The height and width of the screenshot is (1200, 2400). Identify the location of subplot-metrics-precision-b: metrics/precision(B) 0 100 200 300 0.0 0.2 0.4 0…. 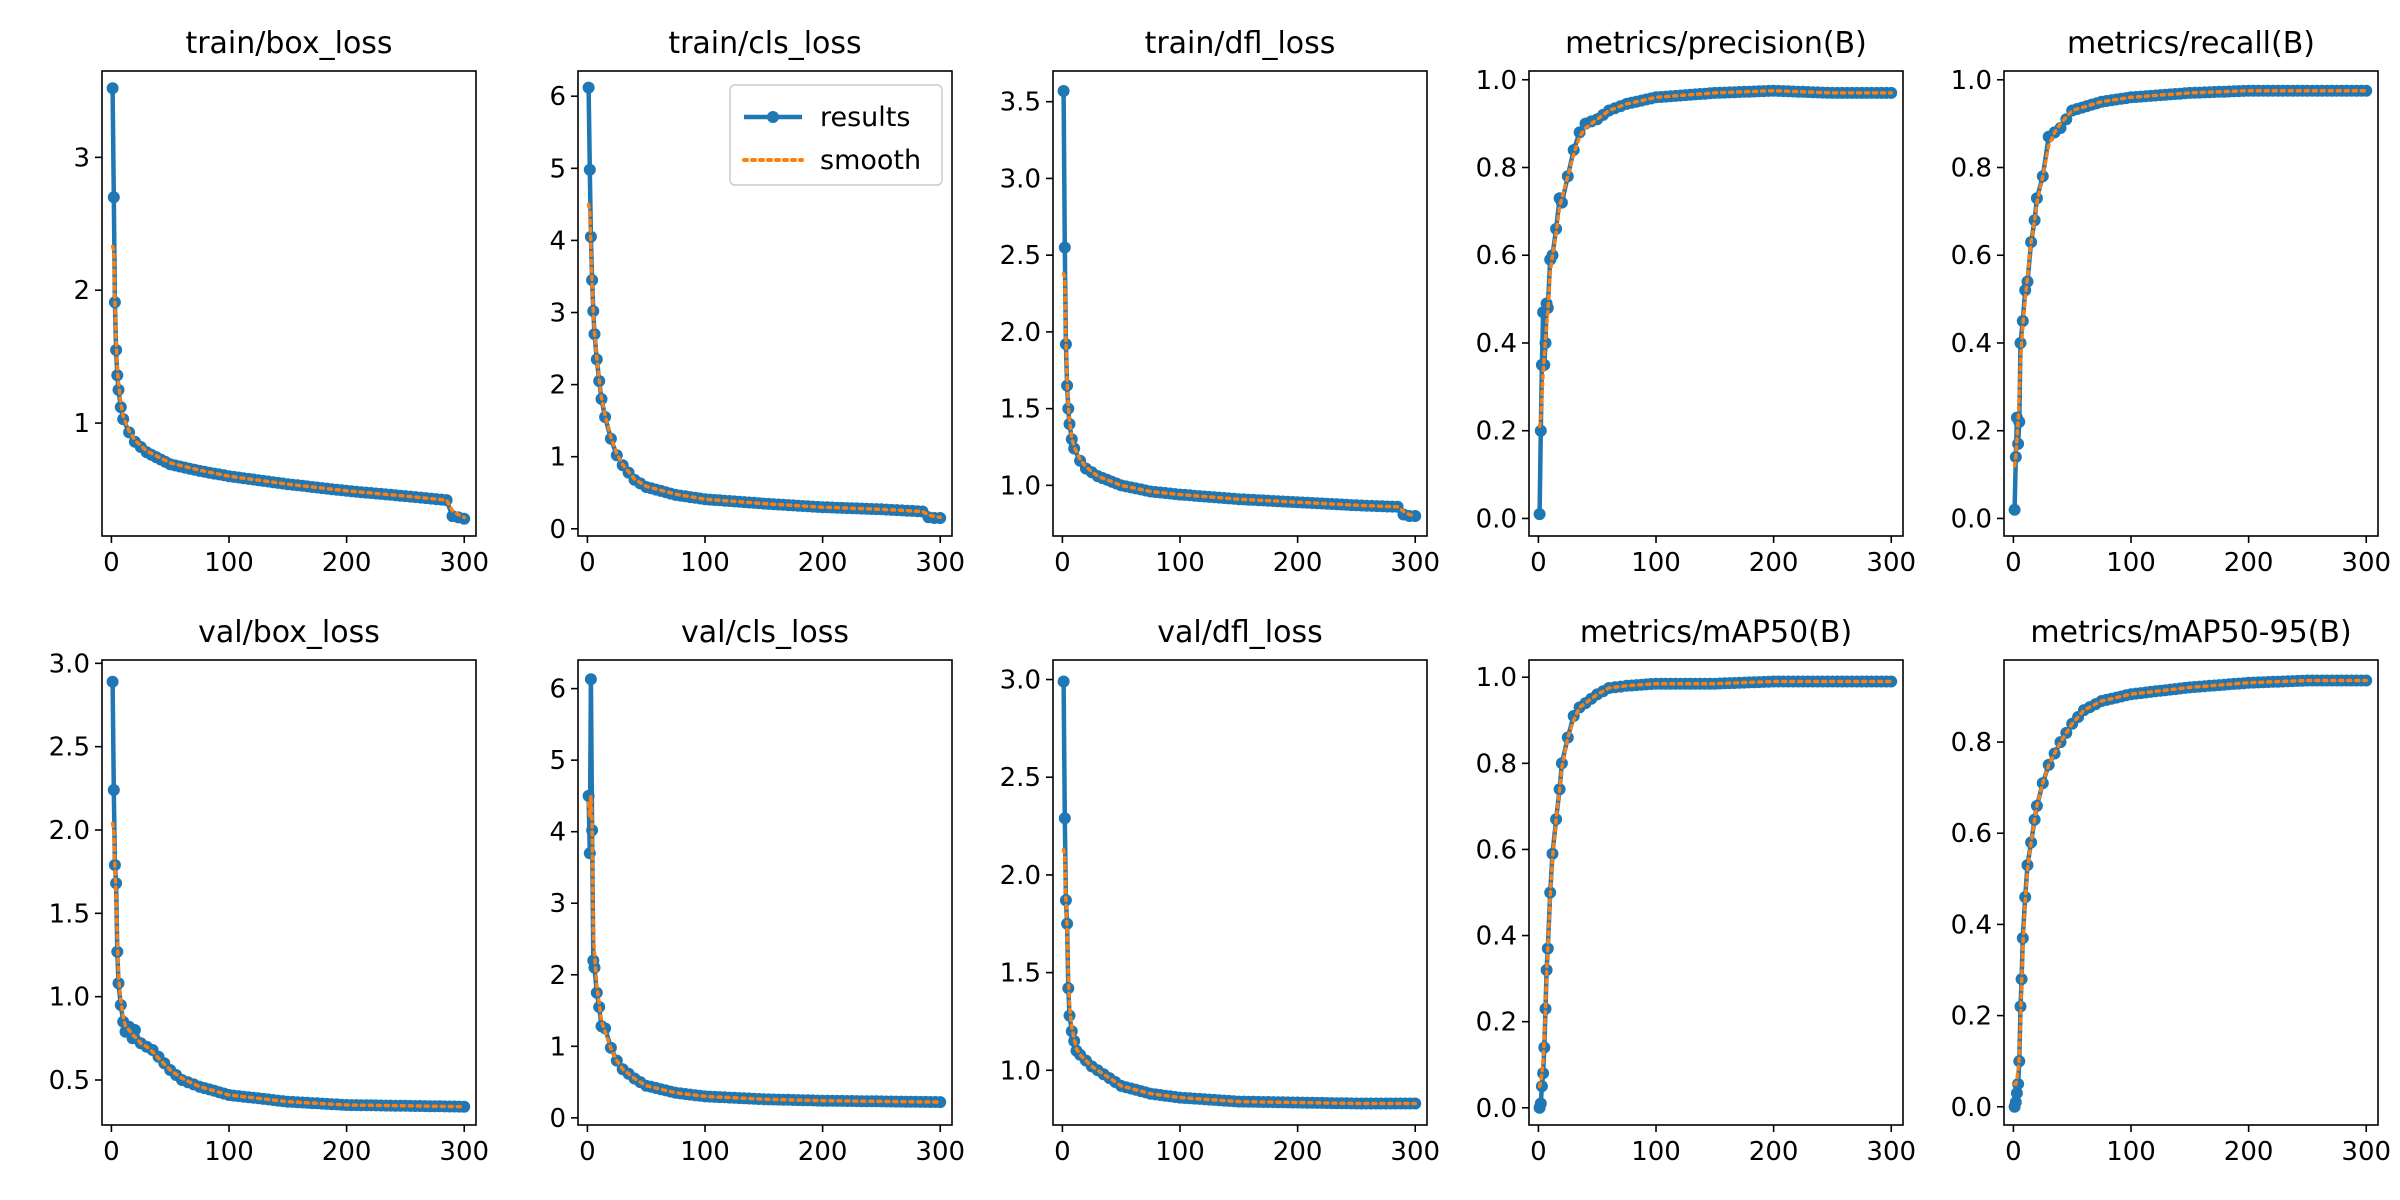
(1696, 302).